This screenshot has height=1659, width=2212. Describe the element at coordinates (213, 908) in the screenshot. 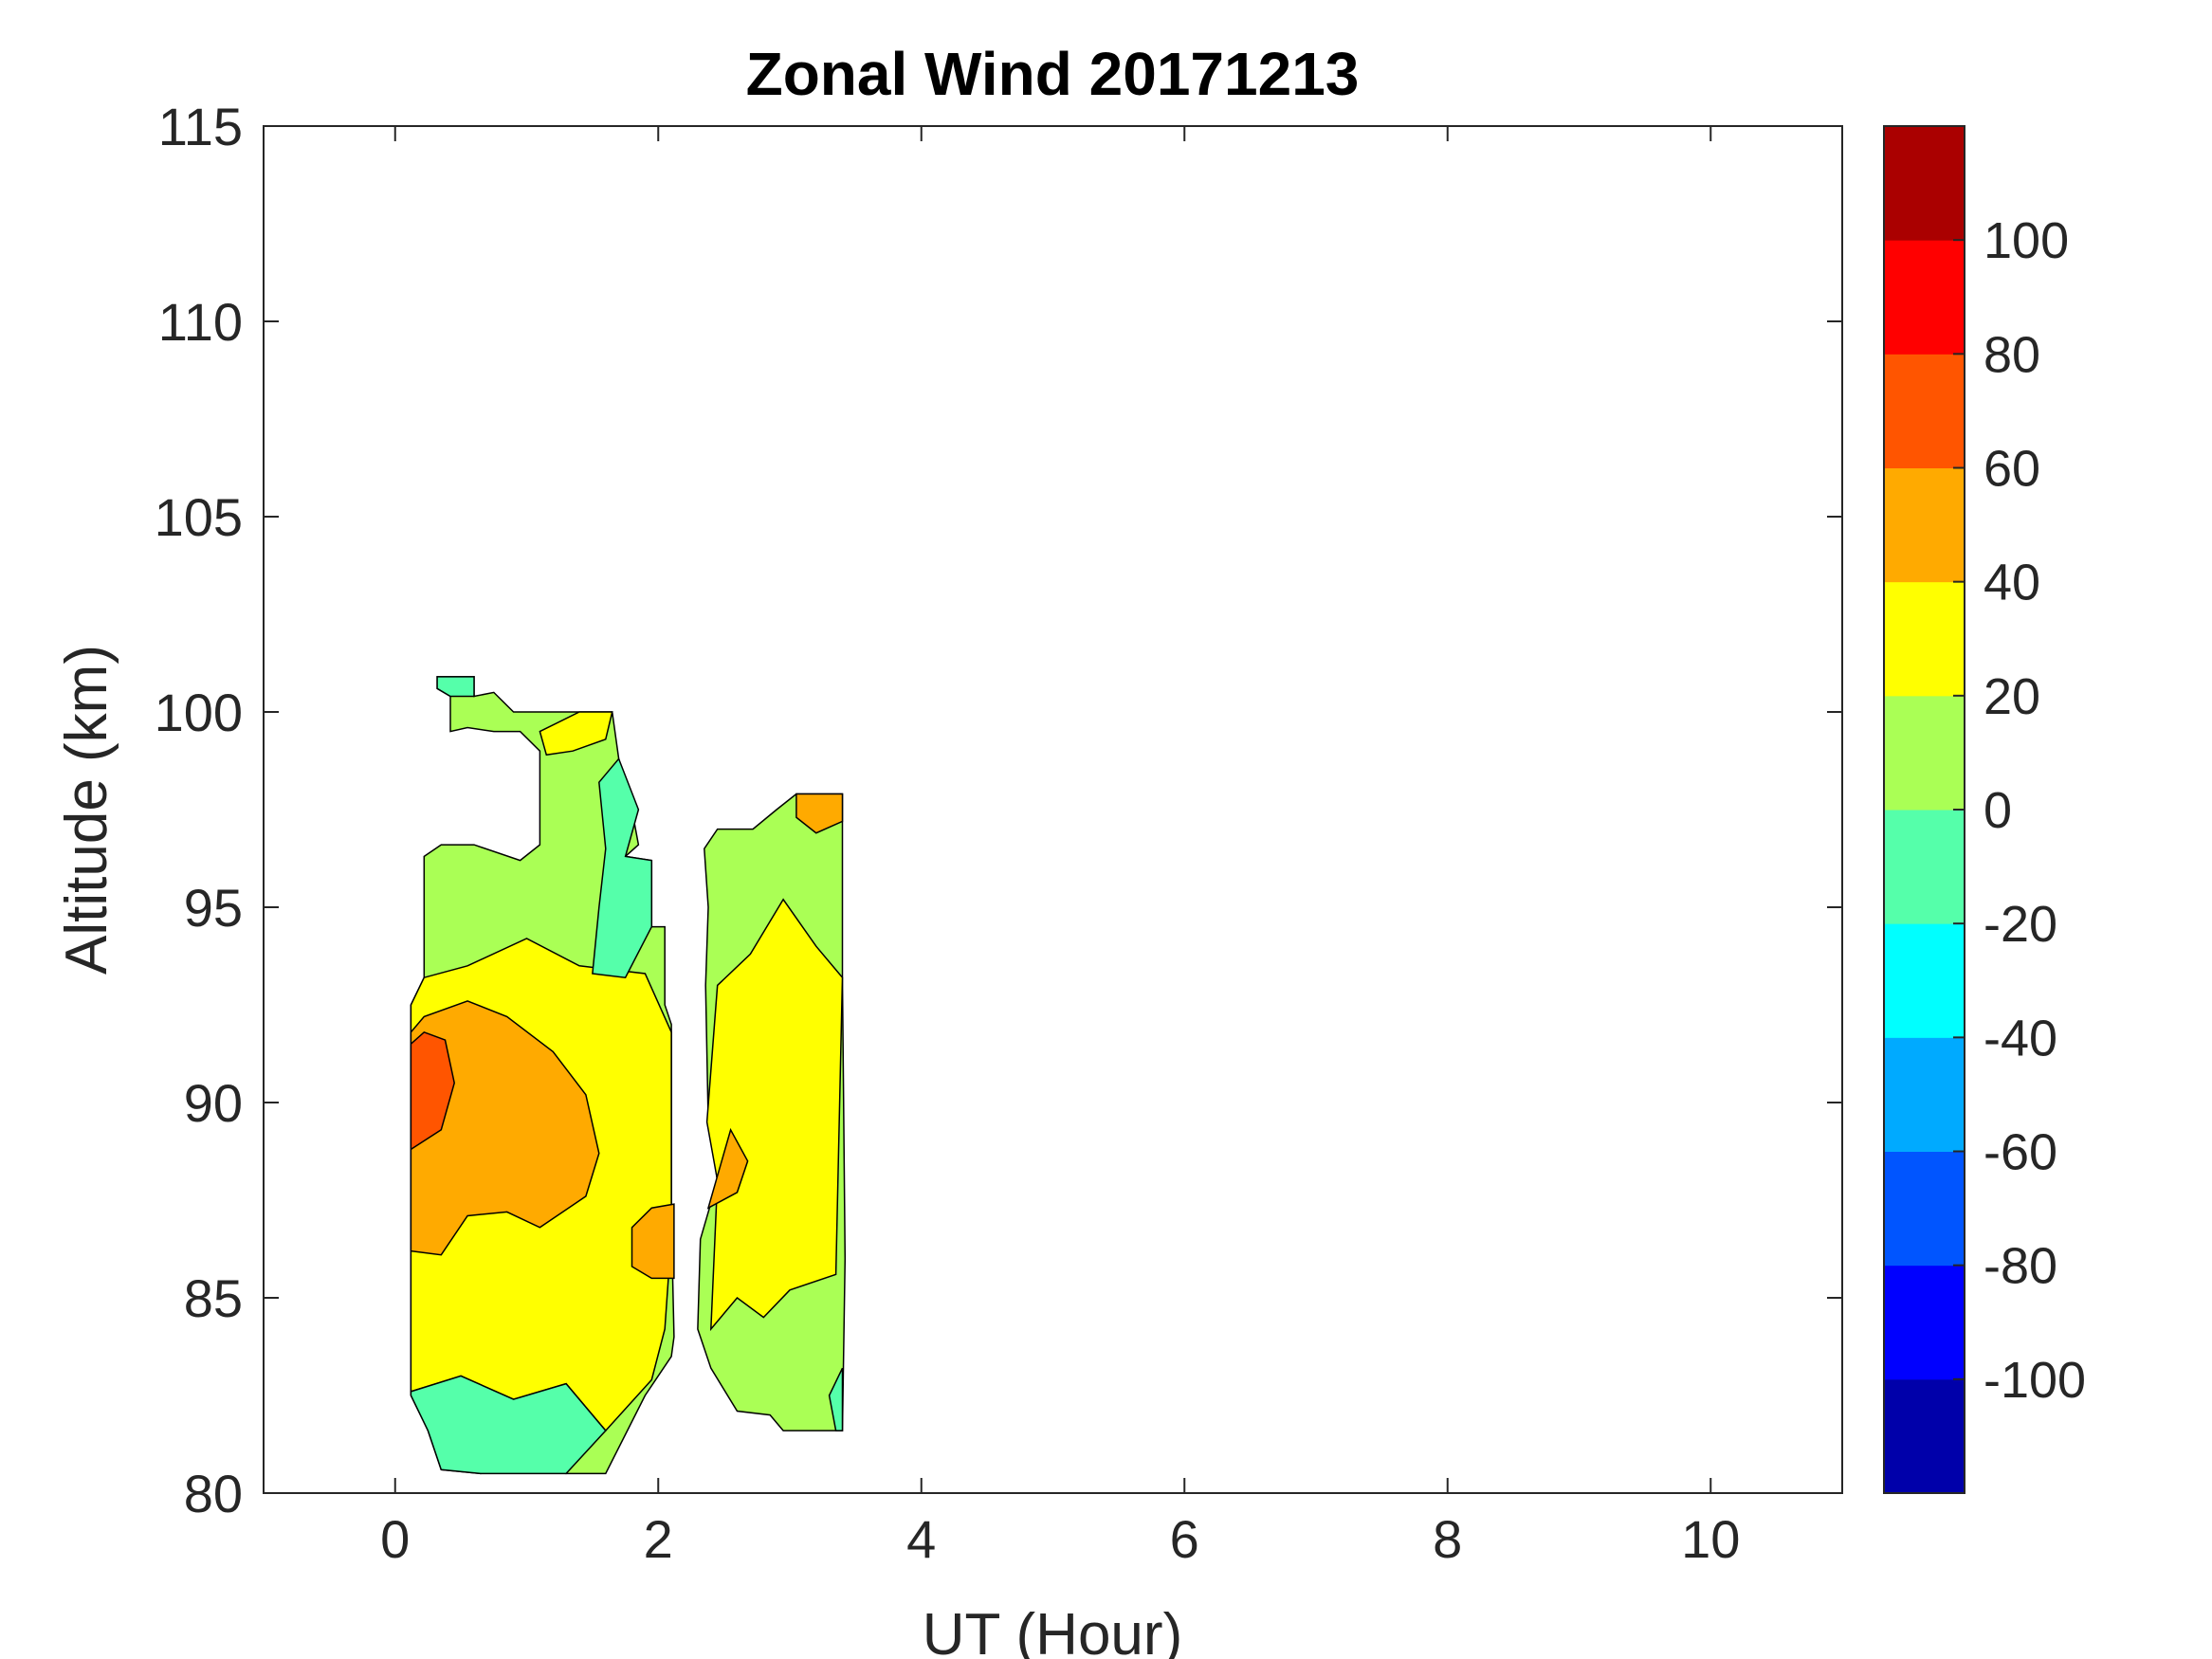

I see `y-tick-label: 95` at that location.